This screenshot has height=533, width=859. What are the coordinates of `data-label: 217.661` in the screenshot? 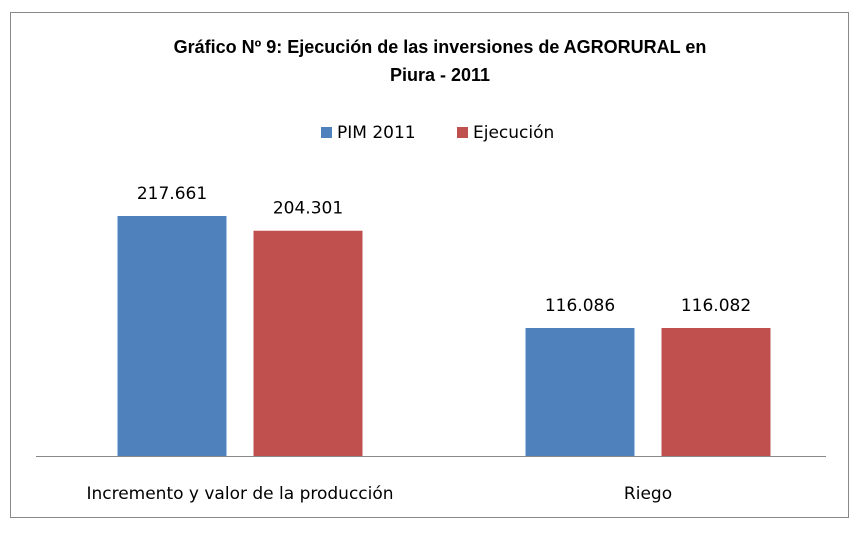 It's located at (172, 194).